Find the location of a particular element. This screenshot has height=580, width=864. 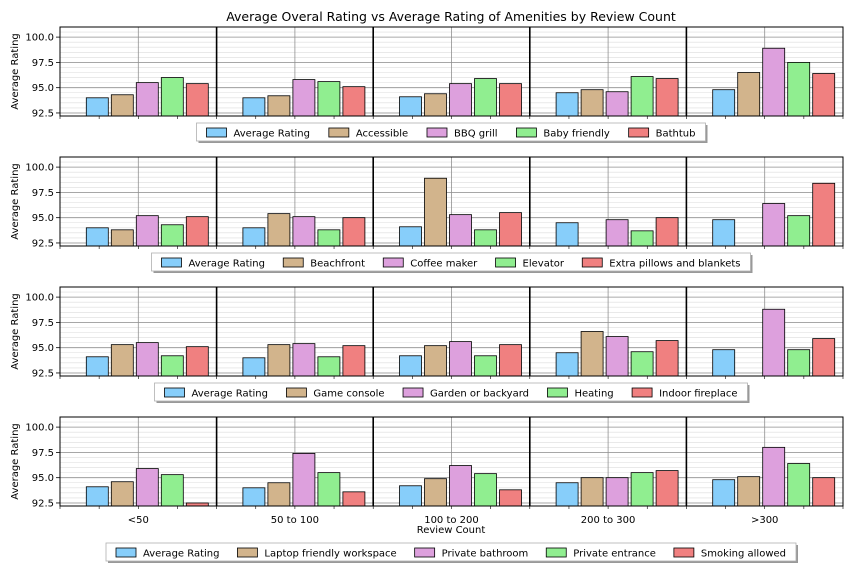

legend-item: Elevator is located at coordinates (530, 263).